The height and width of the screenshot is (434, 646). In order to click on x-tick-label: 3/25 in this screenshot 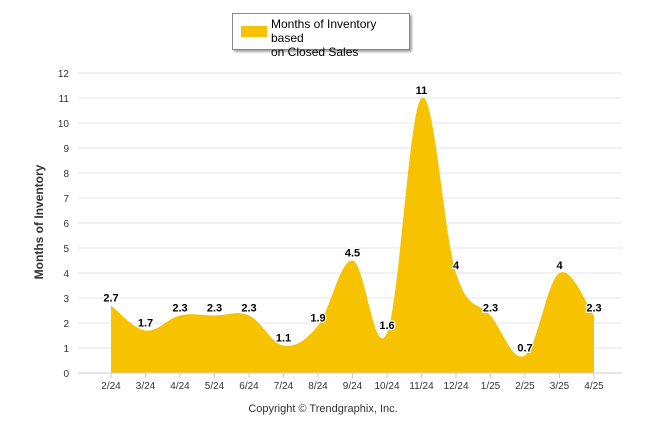, I will do `click(560, 386)`.